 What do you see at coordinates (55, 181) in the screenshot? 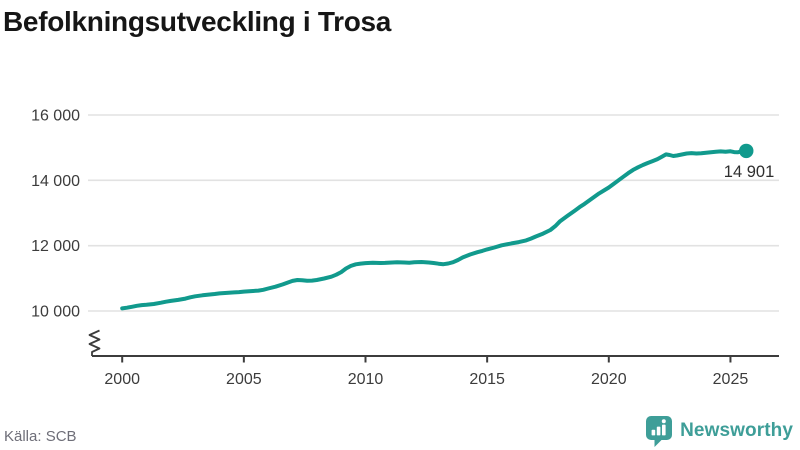
I see `y-tick-label: 14 000` at bounding box center [55, 181].